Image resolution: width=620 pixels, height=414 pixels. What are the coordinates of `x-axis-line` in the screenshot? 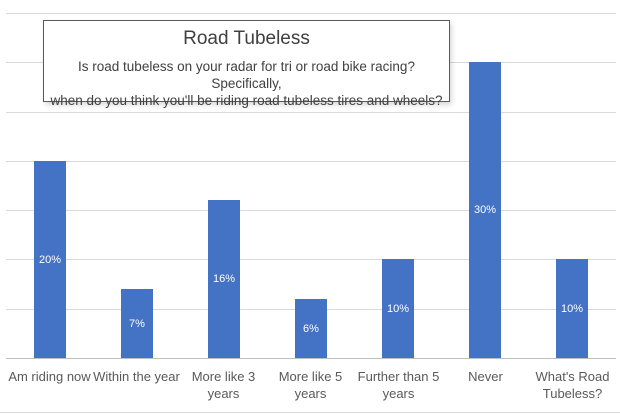 It's located at (311, 358).